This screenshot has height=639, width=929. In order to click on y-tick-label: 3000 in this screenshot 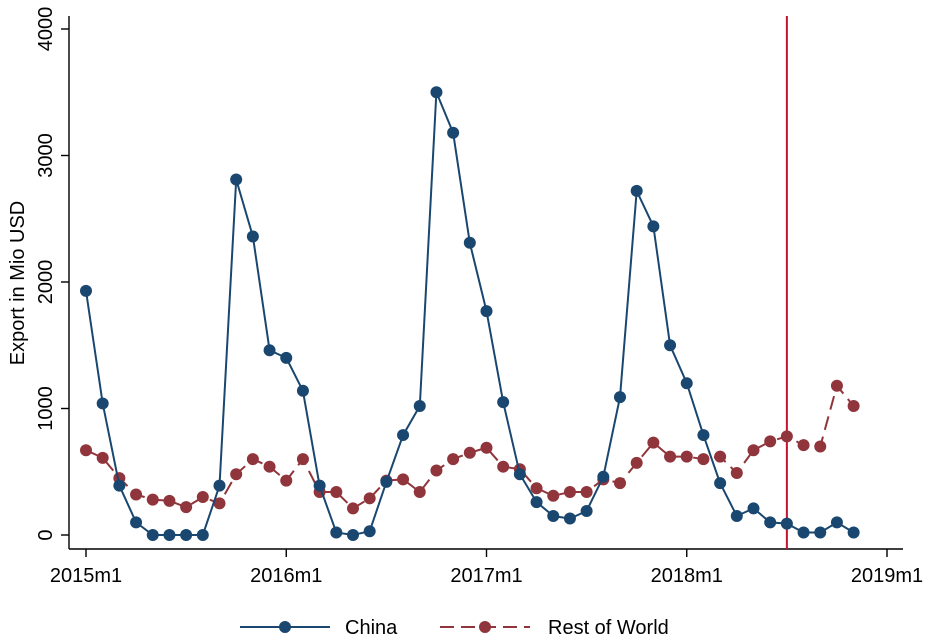, I will do `click(46, 155)`.